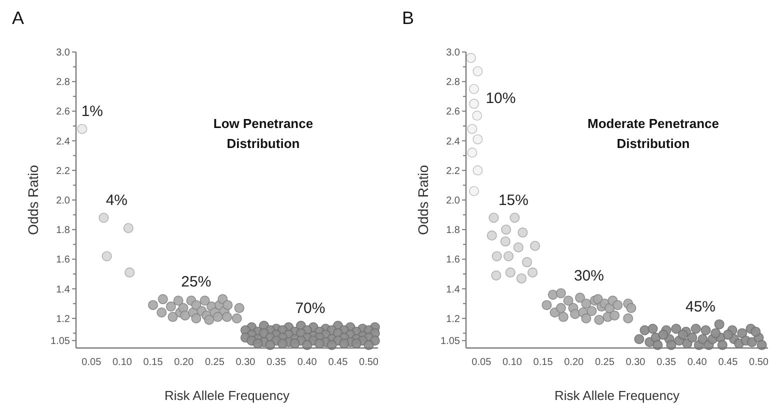 The height and width of the screenshot is (414, 773). I want to click on series-label: 70%, so click(310, 309).